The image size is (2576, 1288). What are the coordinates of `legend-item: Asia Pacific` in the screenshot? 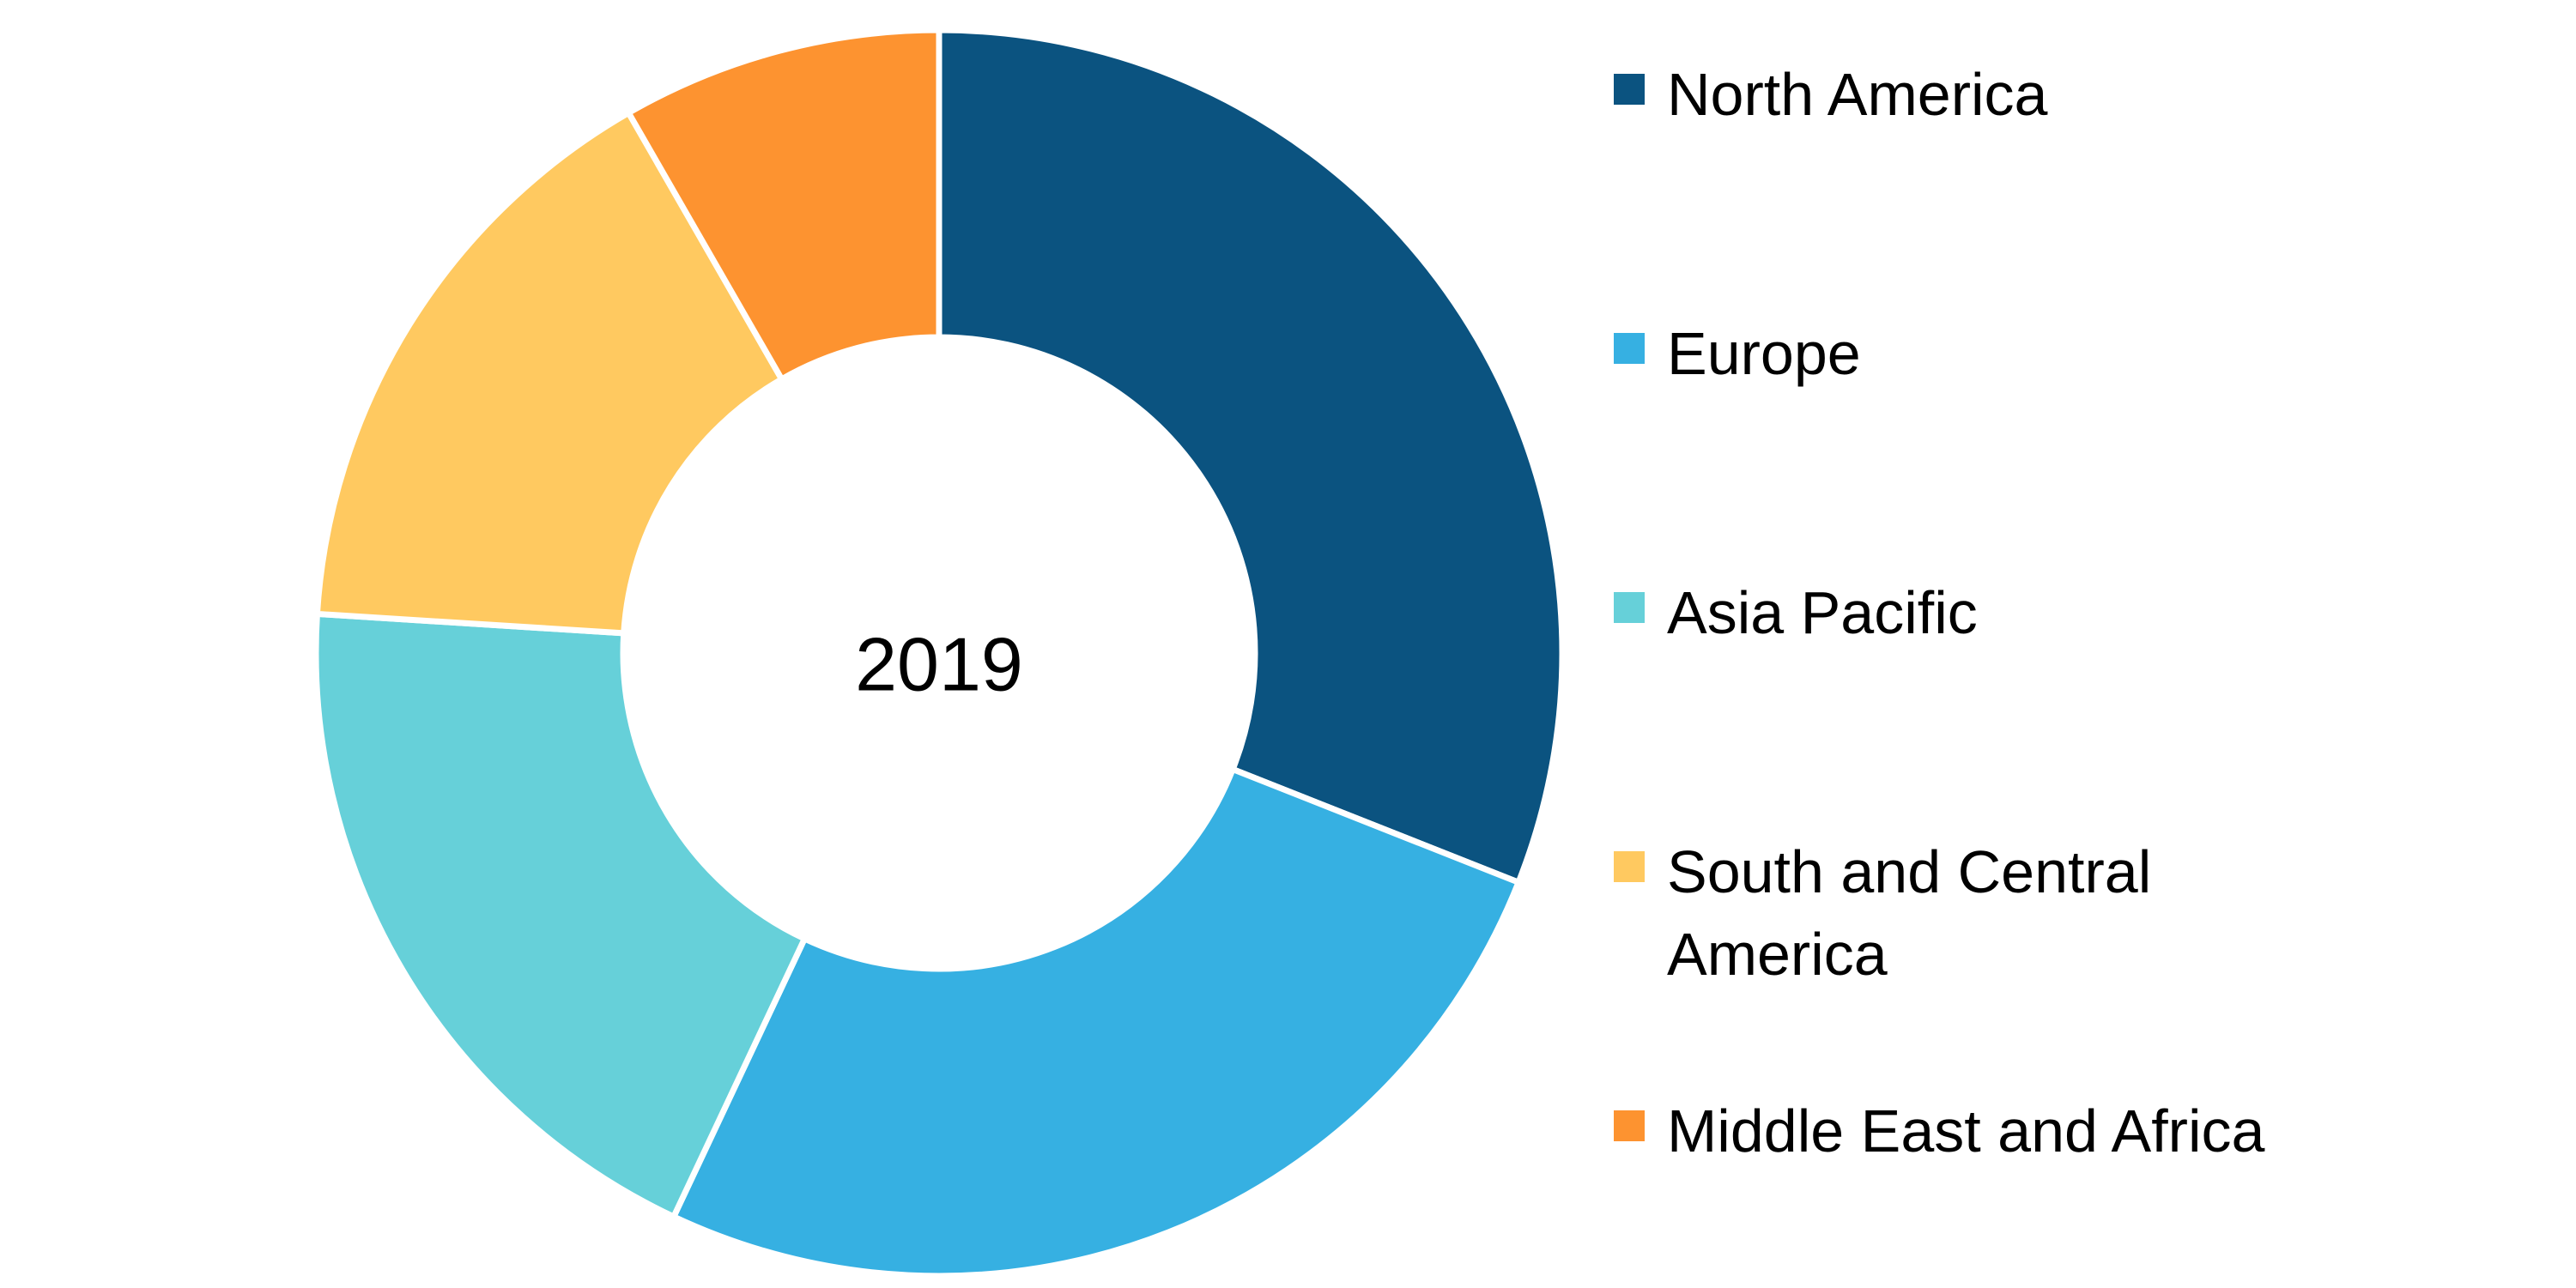 It's located at (1992, 612).